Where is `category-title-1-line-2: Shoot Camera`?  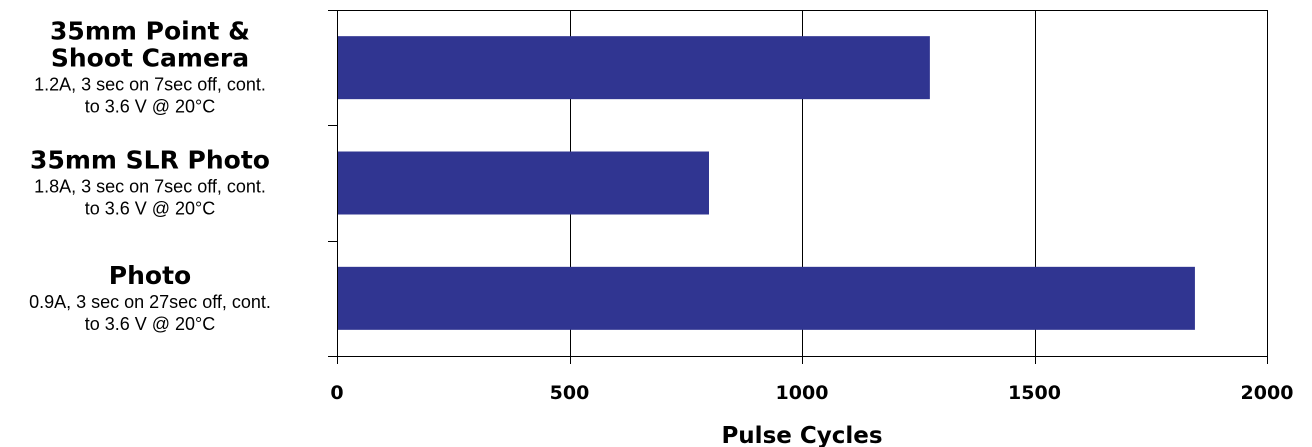 category-title-1-line-2: Shoot Camera is located at coordinates (150, 58).